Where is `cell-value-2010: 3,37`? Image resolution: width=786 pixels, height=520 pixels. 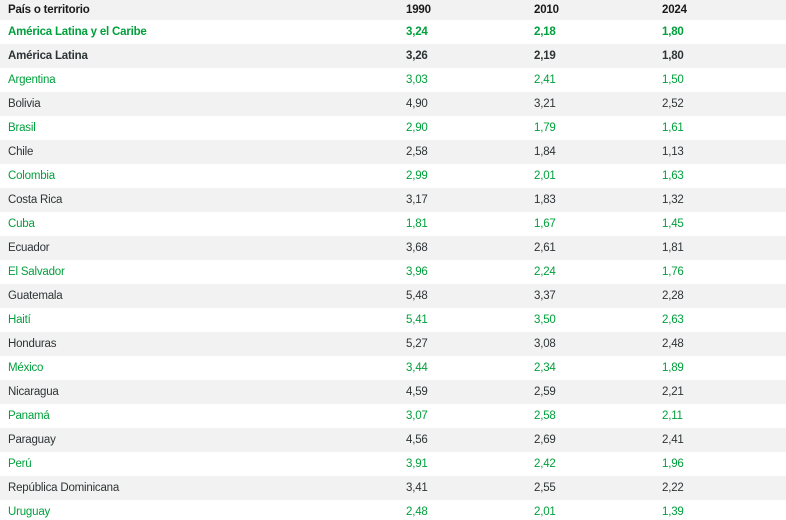 cell-value-2010: 3,37 is located at coordinates (545, 296).